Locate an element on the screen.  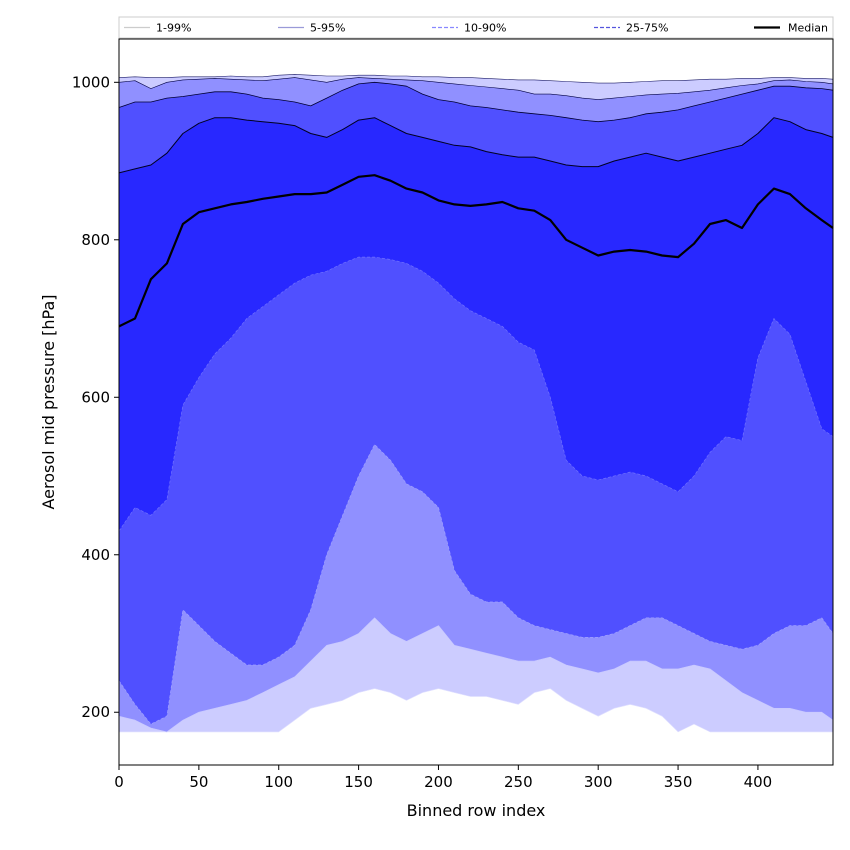
line-p95 is located at coordinates (476, 88).